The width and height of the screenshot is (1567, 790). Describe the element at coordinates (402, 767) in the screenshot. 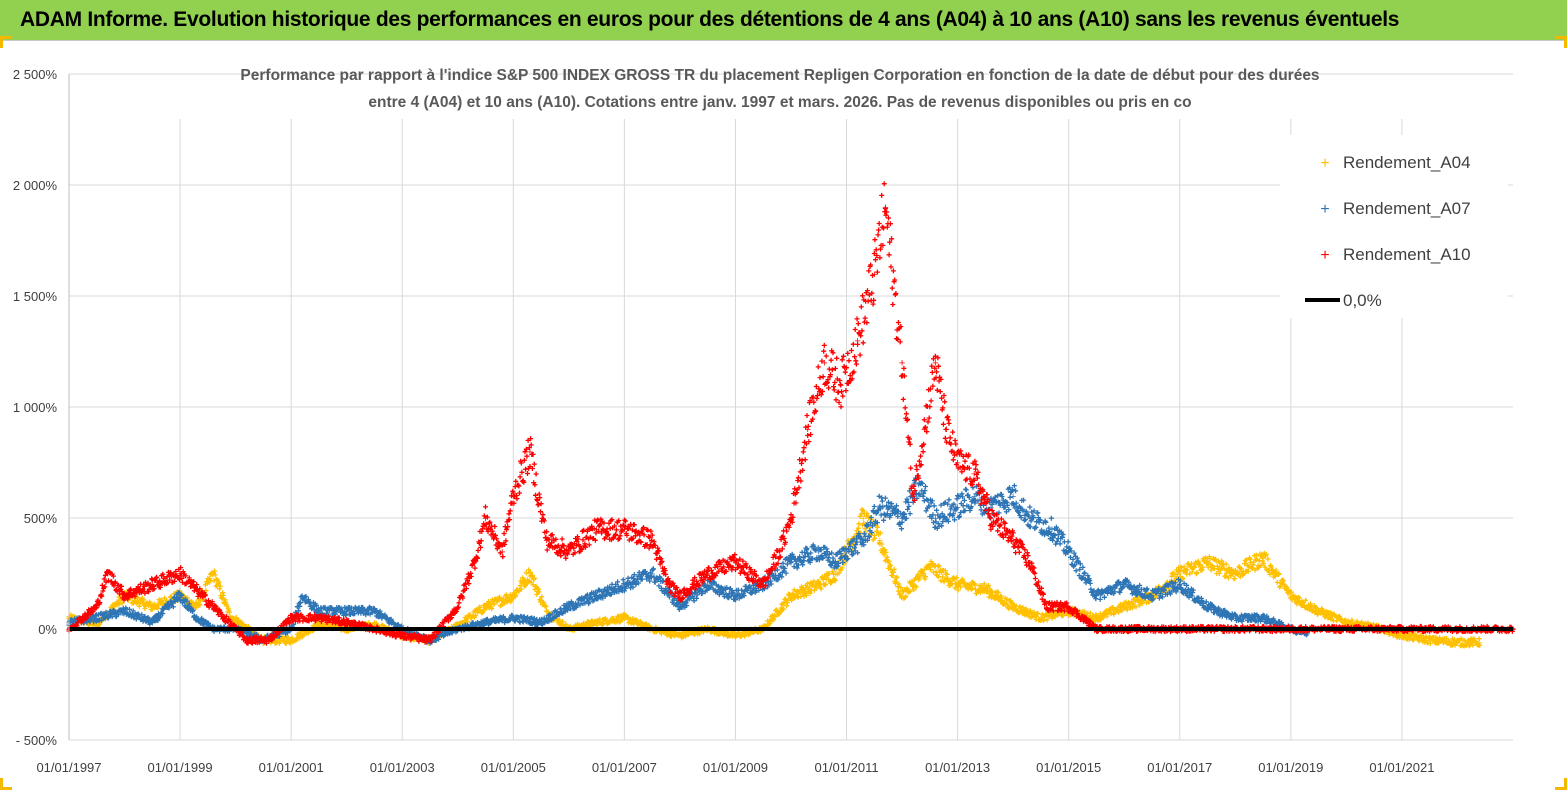

I see `x-tick-label: 01/01/2003` at that location.